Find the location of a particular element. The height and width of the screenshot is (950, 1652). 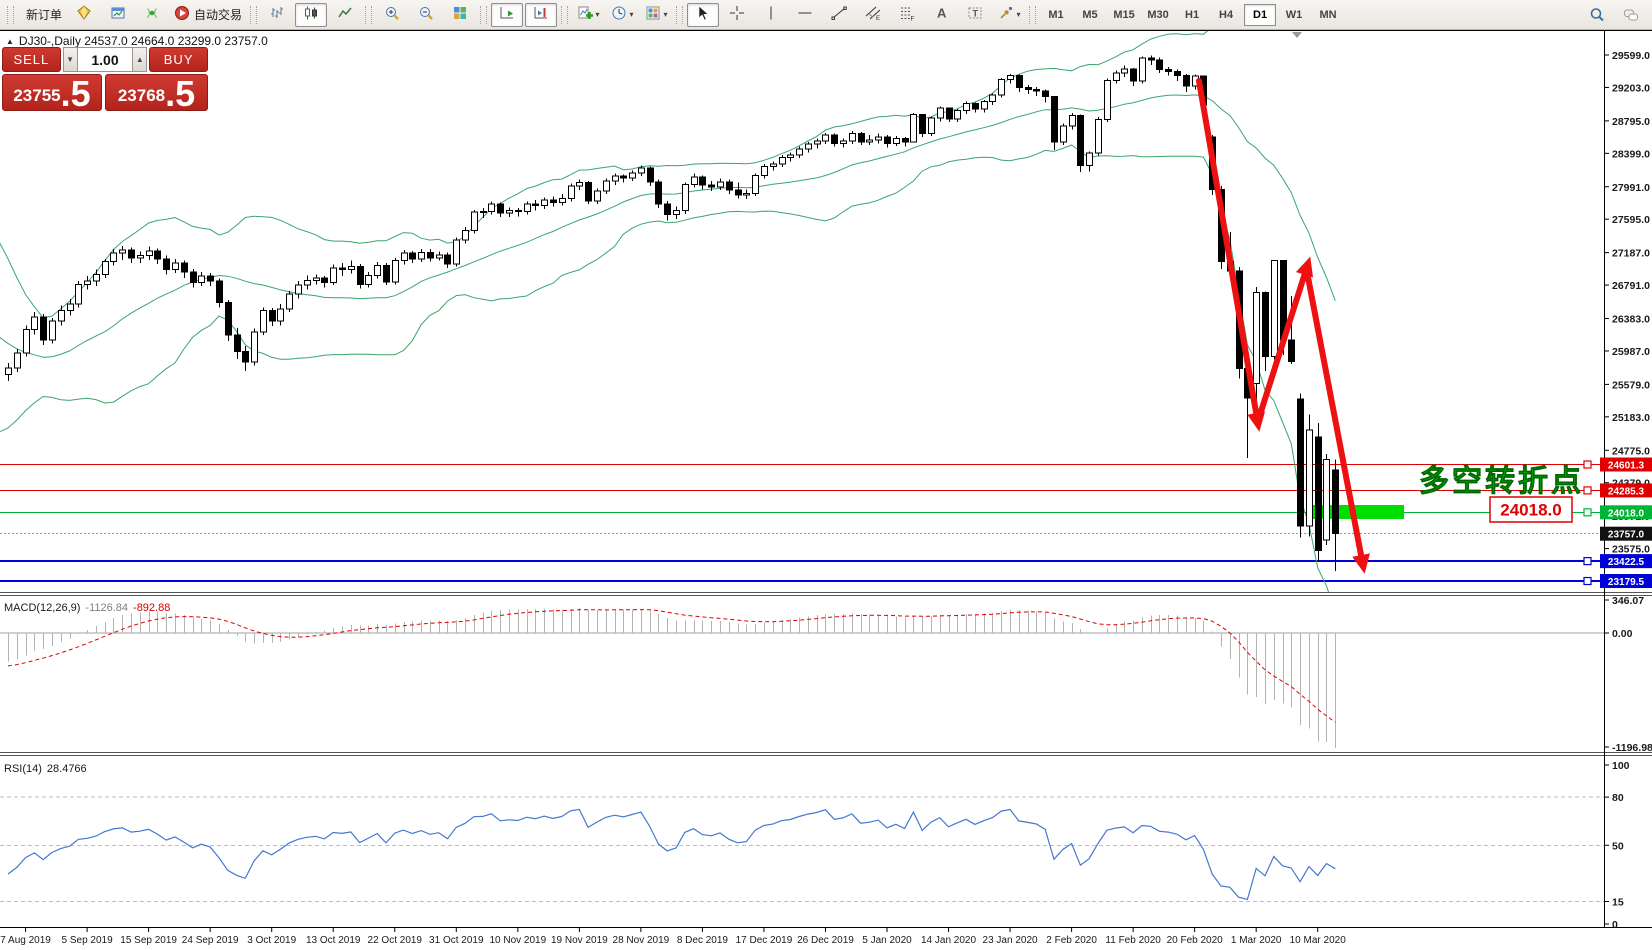

macd-name: MACD(12,26,9) is located at coordinates (42, 608).